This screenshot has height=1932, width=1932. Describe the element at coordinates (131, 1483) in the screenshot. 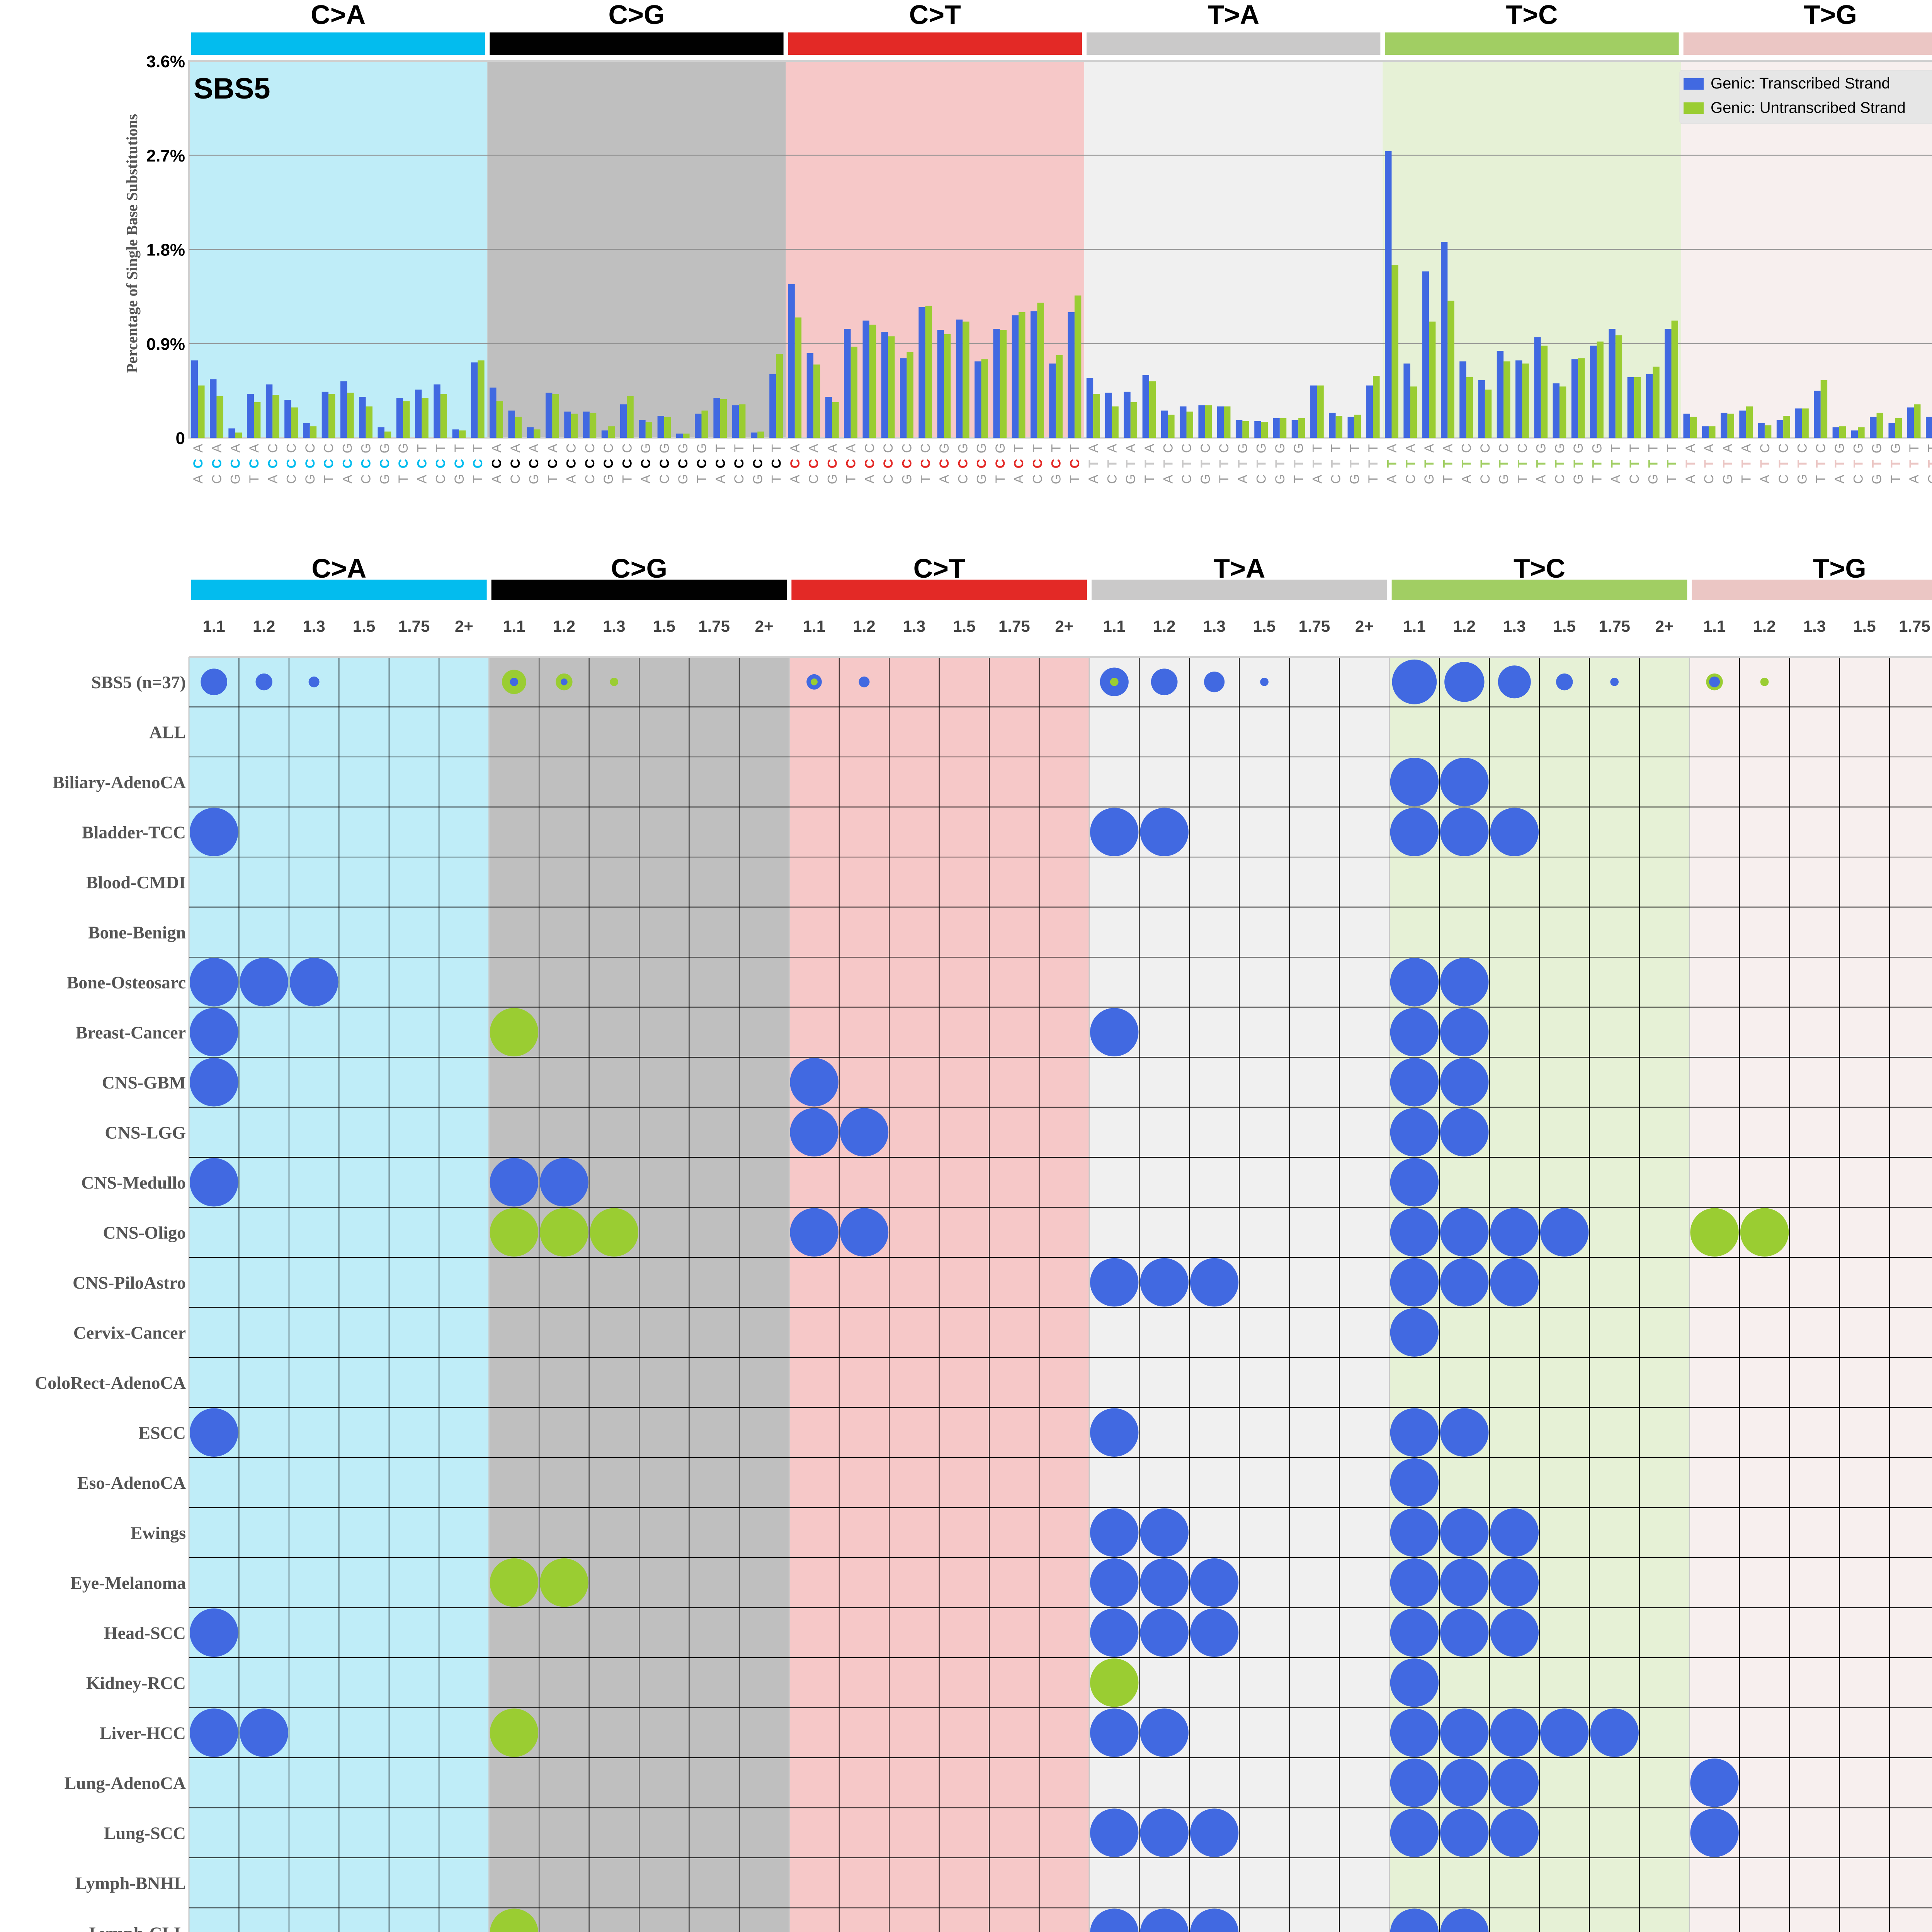

I see `cancer-type-label: Eso-AdenoCA` at that location.